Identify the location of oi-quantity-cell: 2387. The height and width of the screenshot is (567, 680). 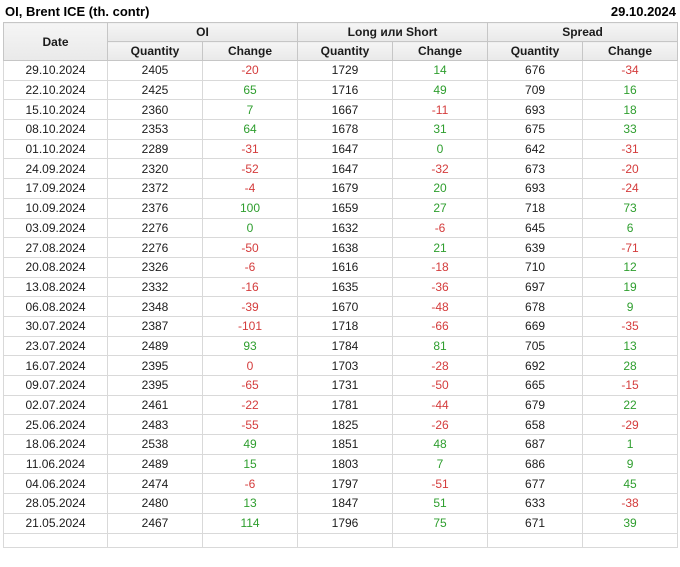
(155, 326).